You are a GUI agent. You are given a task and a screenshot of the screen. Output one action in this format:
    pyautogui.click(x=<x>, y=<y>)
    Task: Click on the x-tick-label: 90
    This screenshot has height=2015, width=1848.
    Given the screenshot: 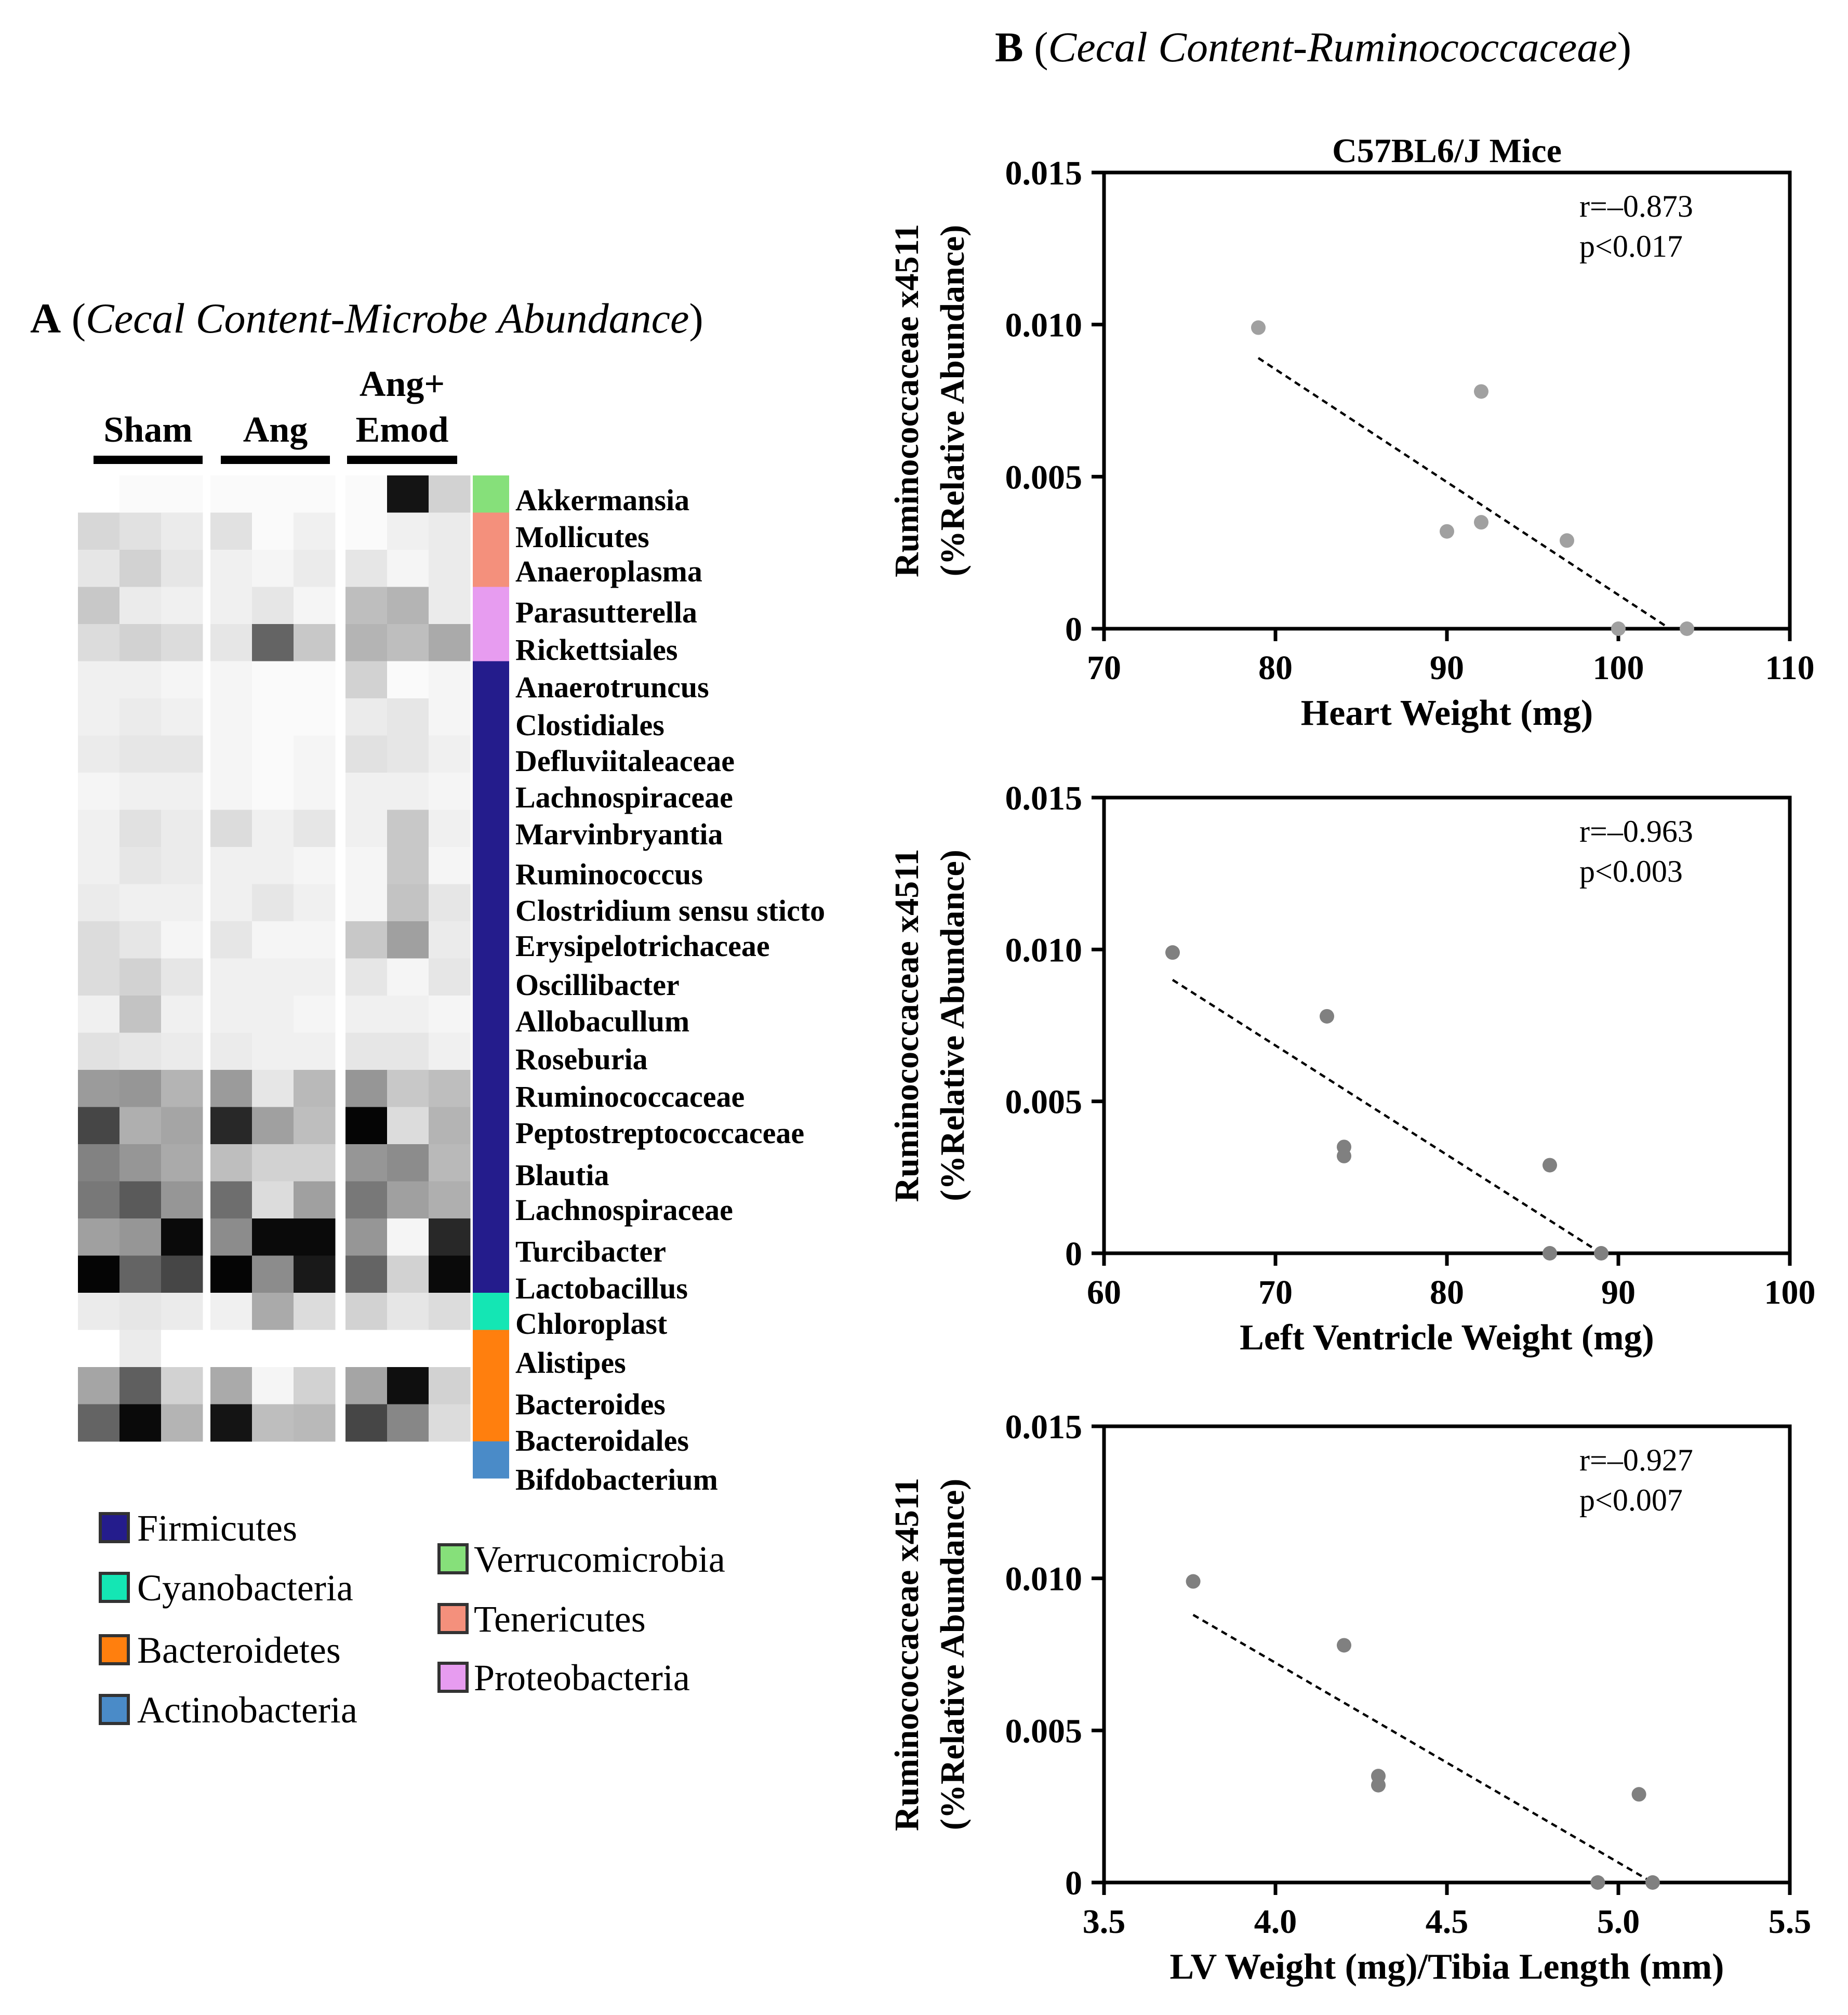 What is the action you would take?
    pyautogui.click(x=1619, y=1292)
    